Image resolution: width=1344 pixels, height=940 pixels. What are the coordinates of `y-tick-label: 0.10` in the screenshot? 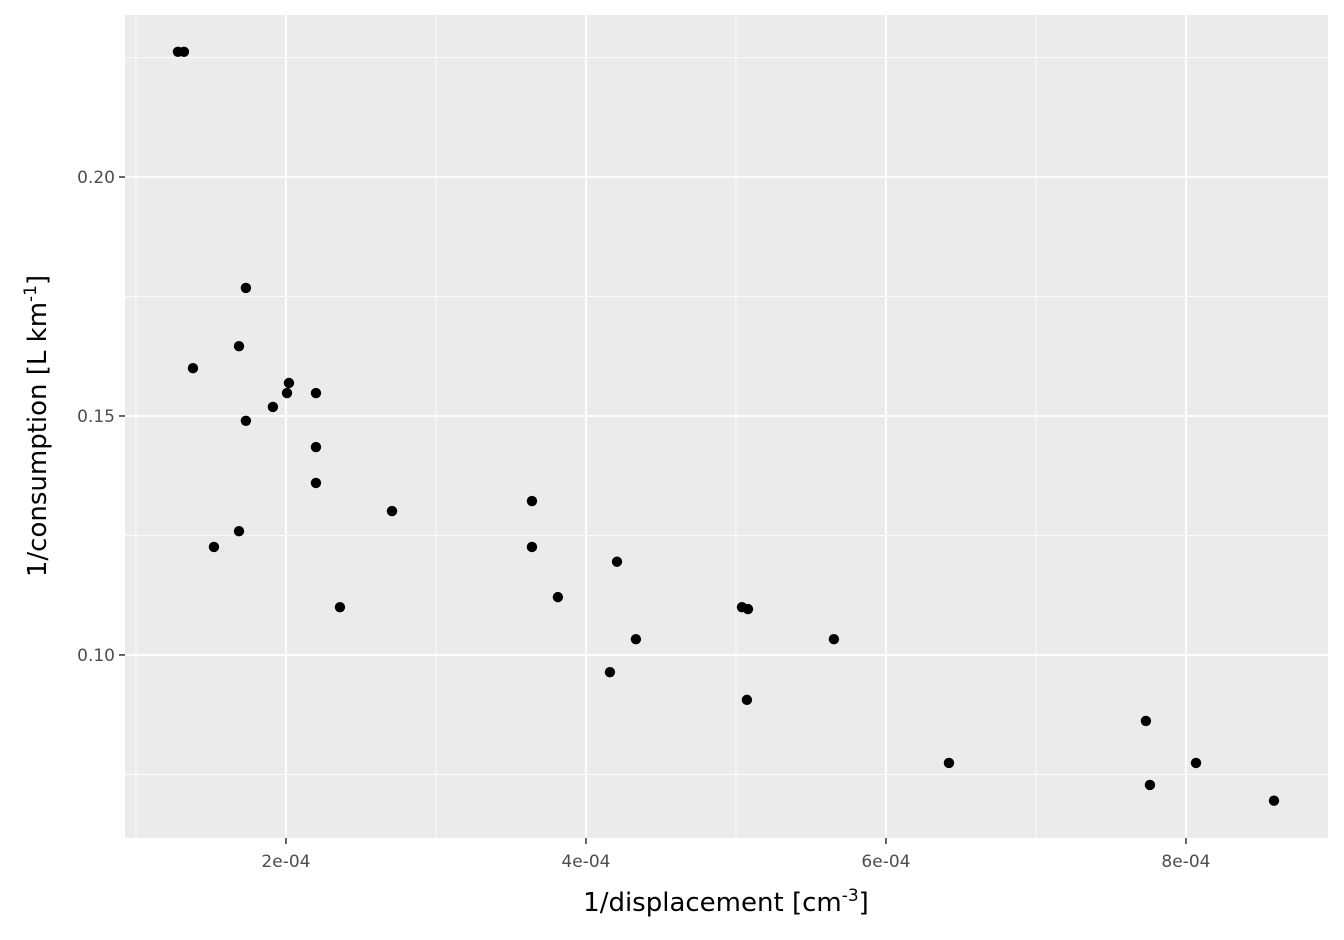 It's located at (96, 656).